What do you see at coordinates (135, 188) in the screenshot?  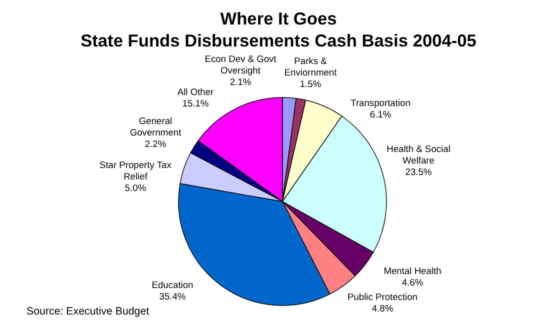 I see `data-label: 5.0%` at bounding box center [135, 188].